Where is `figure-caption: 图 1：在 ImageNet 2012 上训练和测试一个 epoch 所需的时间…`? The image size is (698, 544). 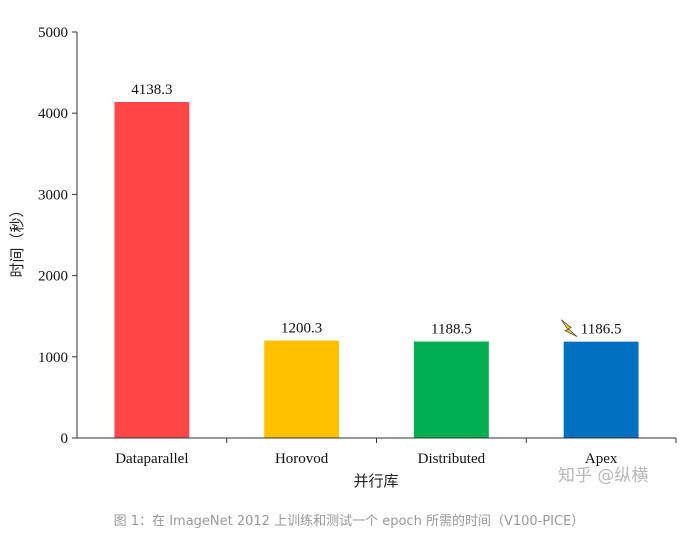
figure-caption: 图 1：在 ImageNet 2012 上训练和测试一个 epoch 所需的时间… is located at coordinates (349, 521).